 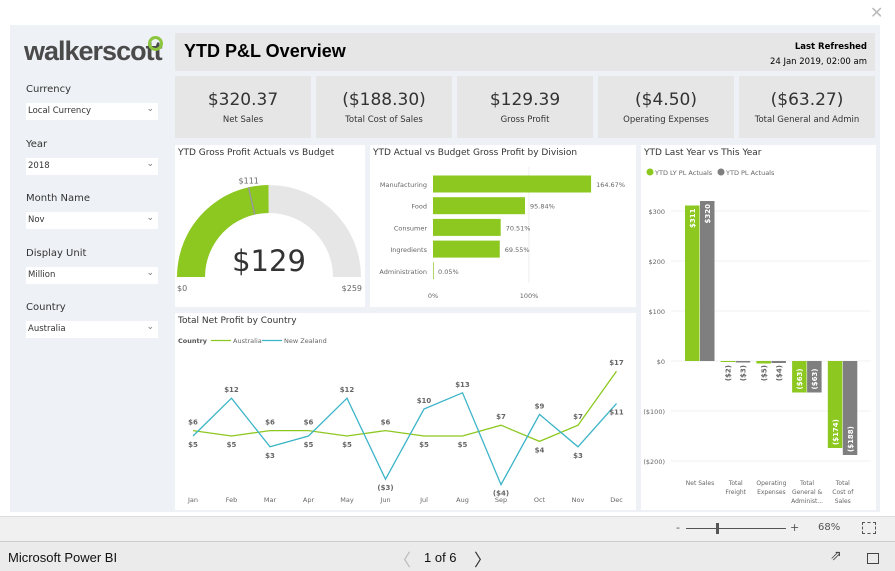 What do you see at coordinates (410, 228) in the screenshot?
I see `category-label: Consumer` at bounding box center [410, 228].